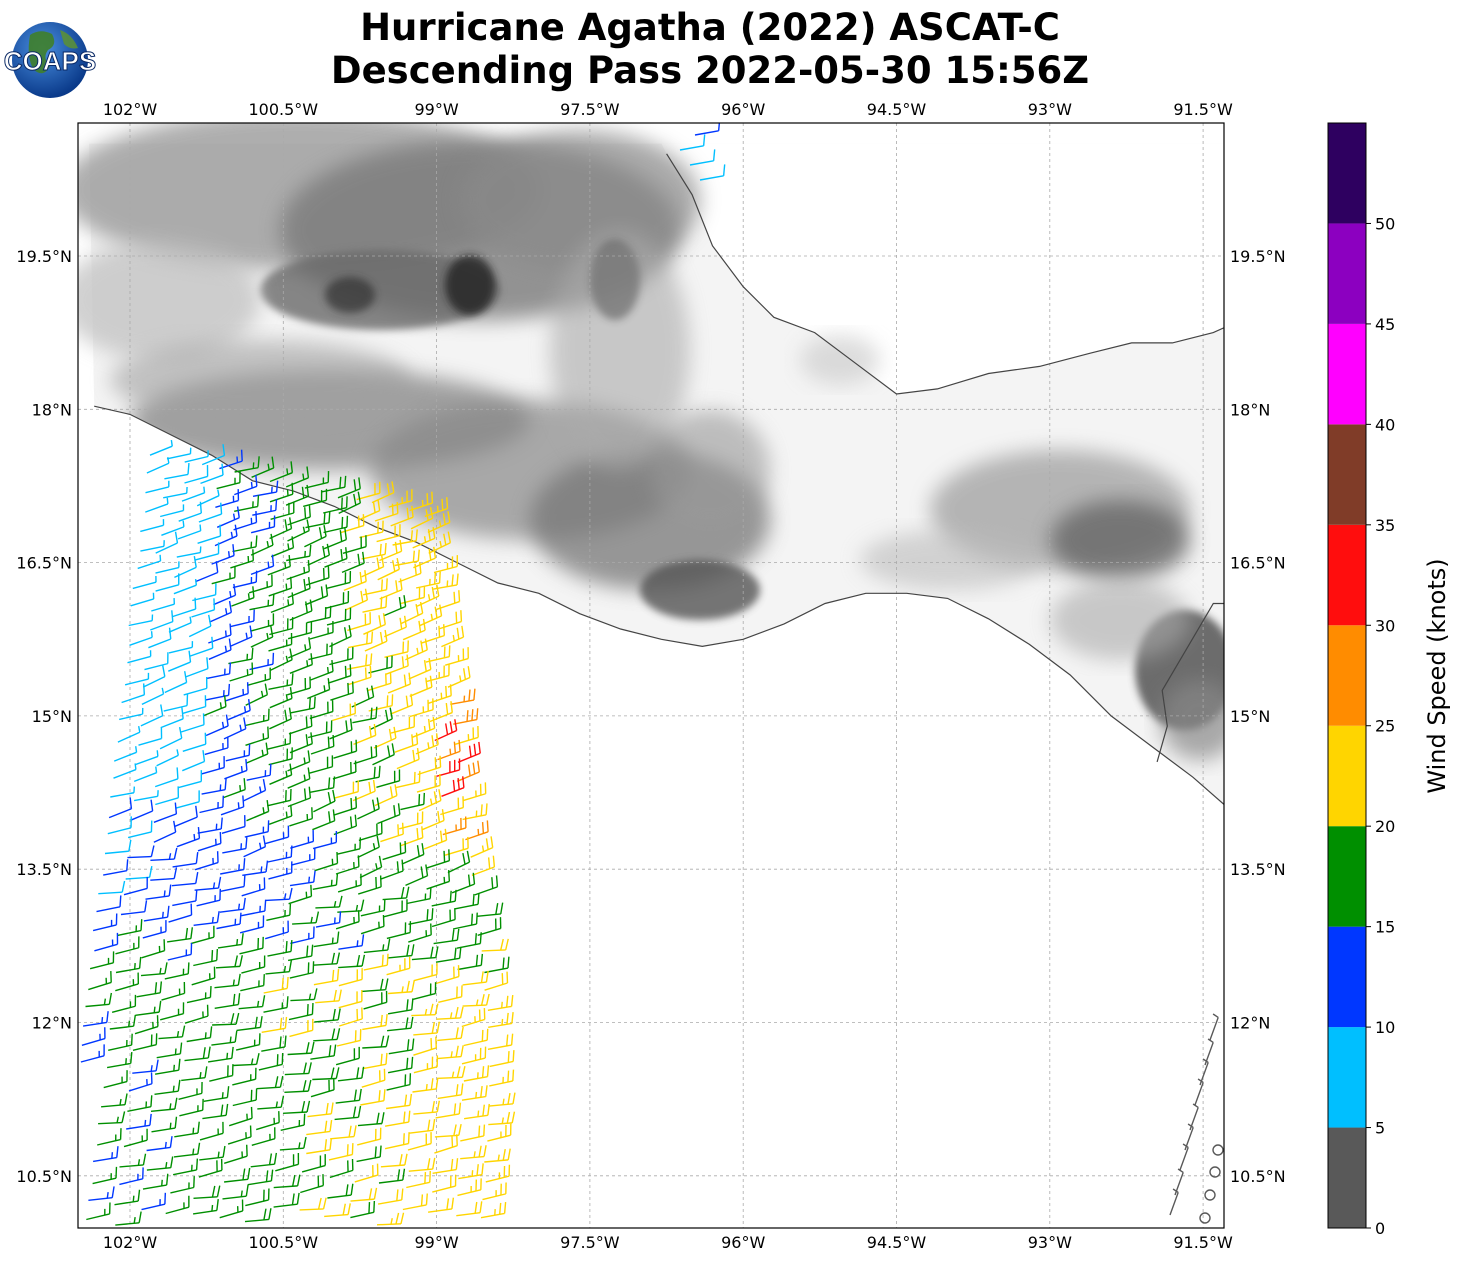 The image size is (1465, 1264). What do you see at coordinates (710, 70) in the screenshot?
I see `title-line-2: Descending Pass 2022-05-30 15:56Z` at bounding box center [710, 70].